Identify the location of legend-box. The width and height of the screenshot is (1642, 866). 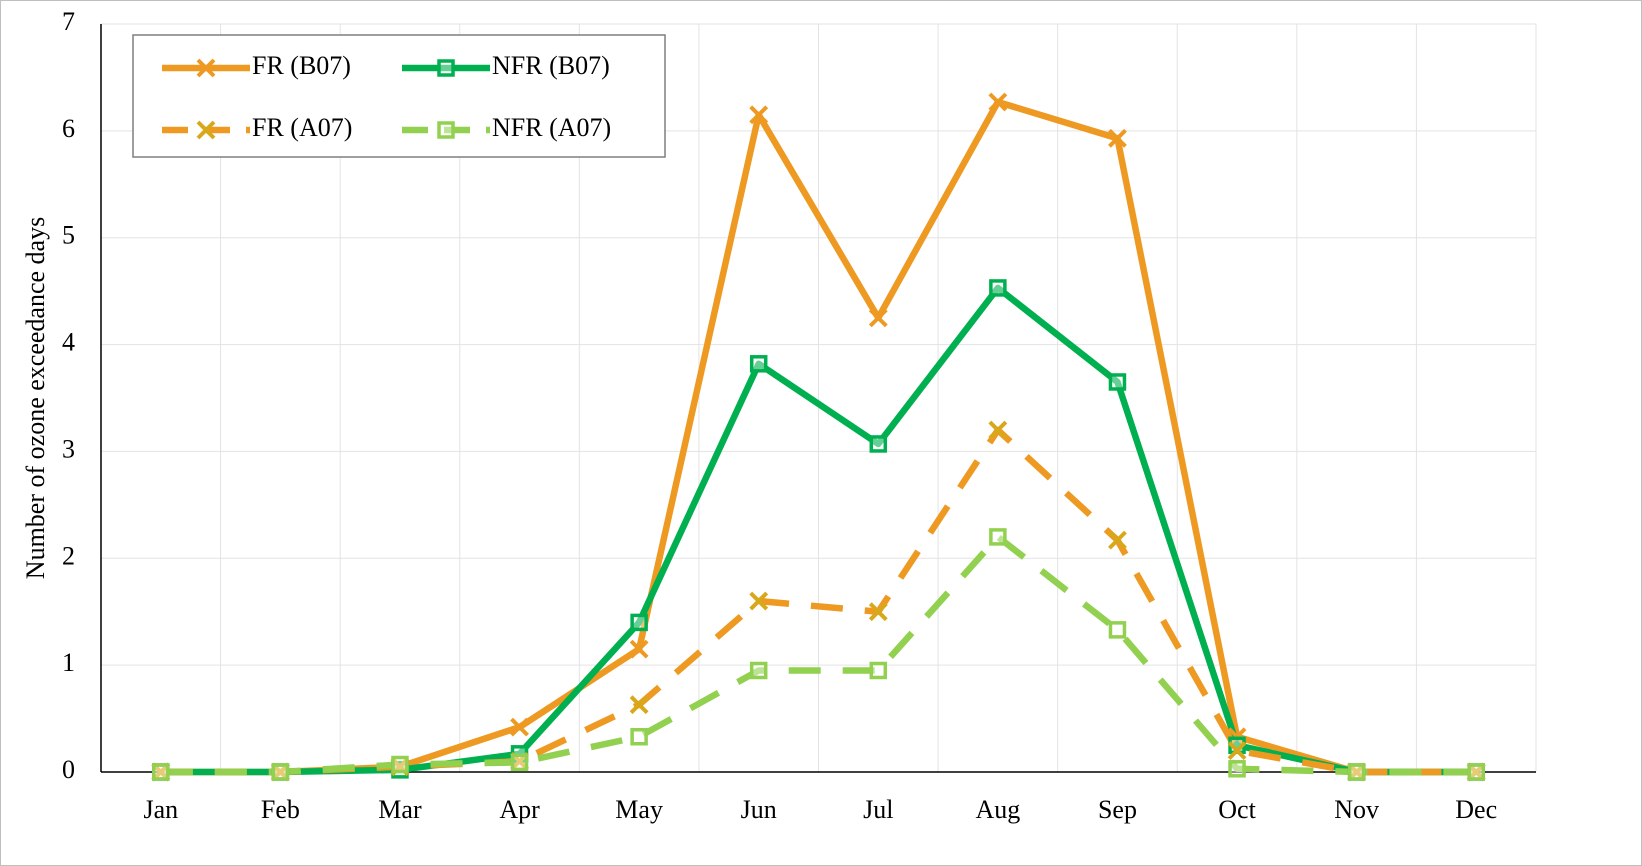
(399, 96).